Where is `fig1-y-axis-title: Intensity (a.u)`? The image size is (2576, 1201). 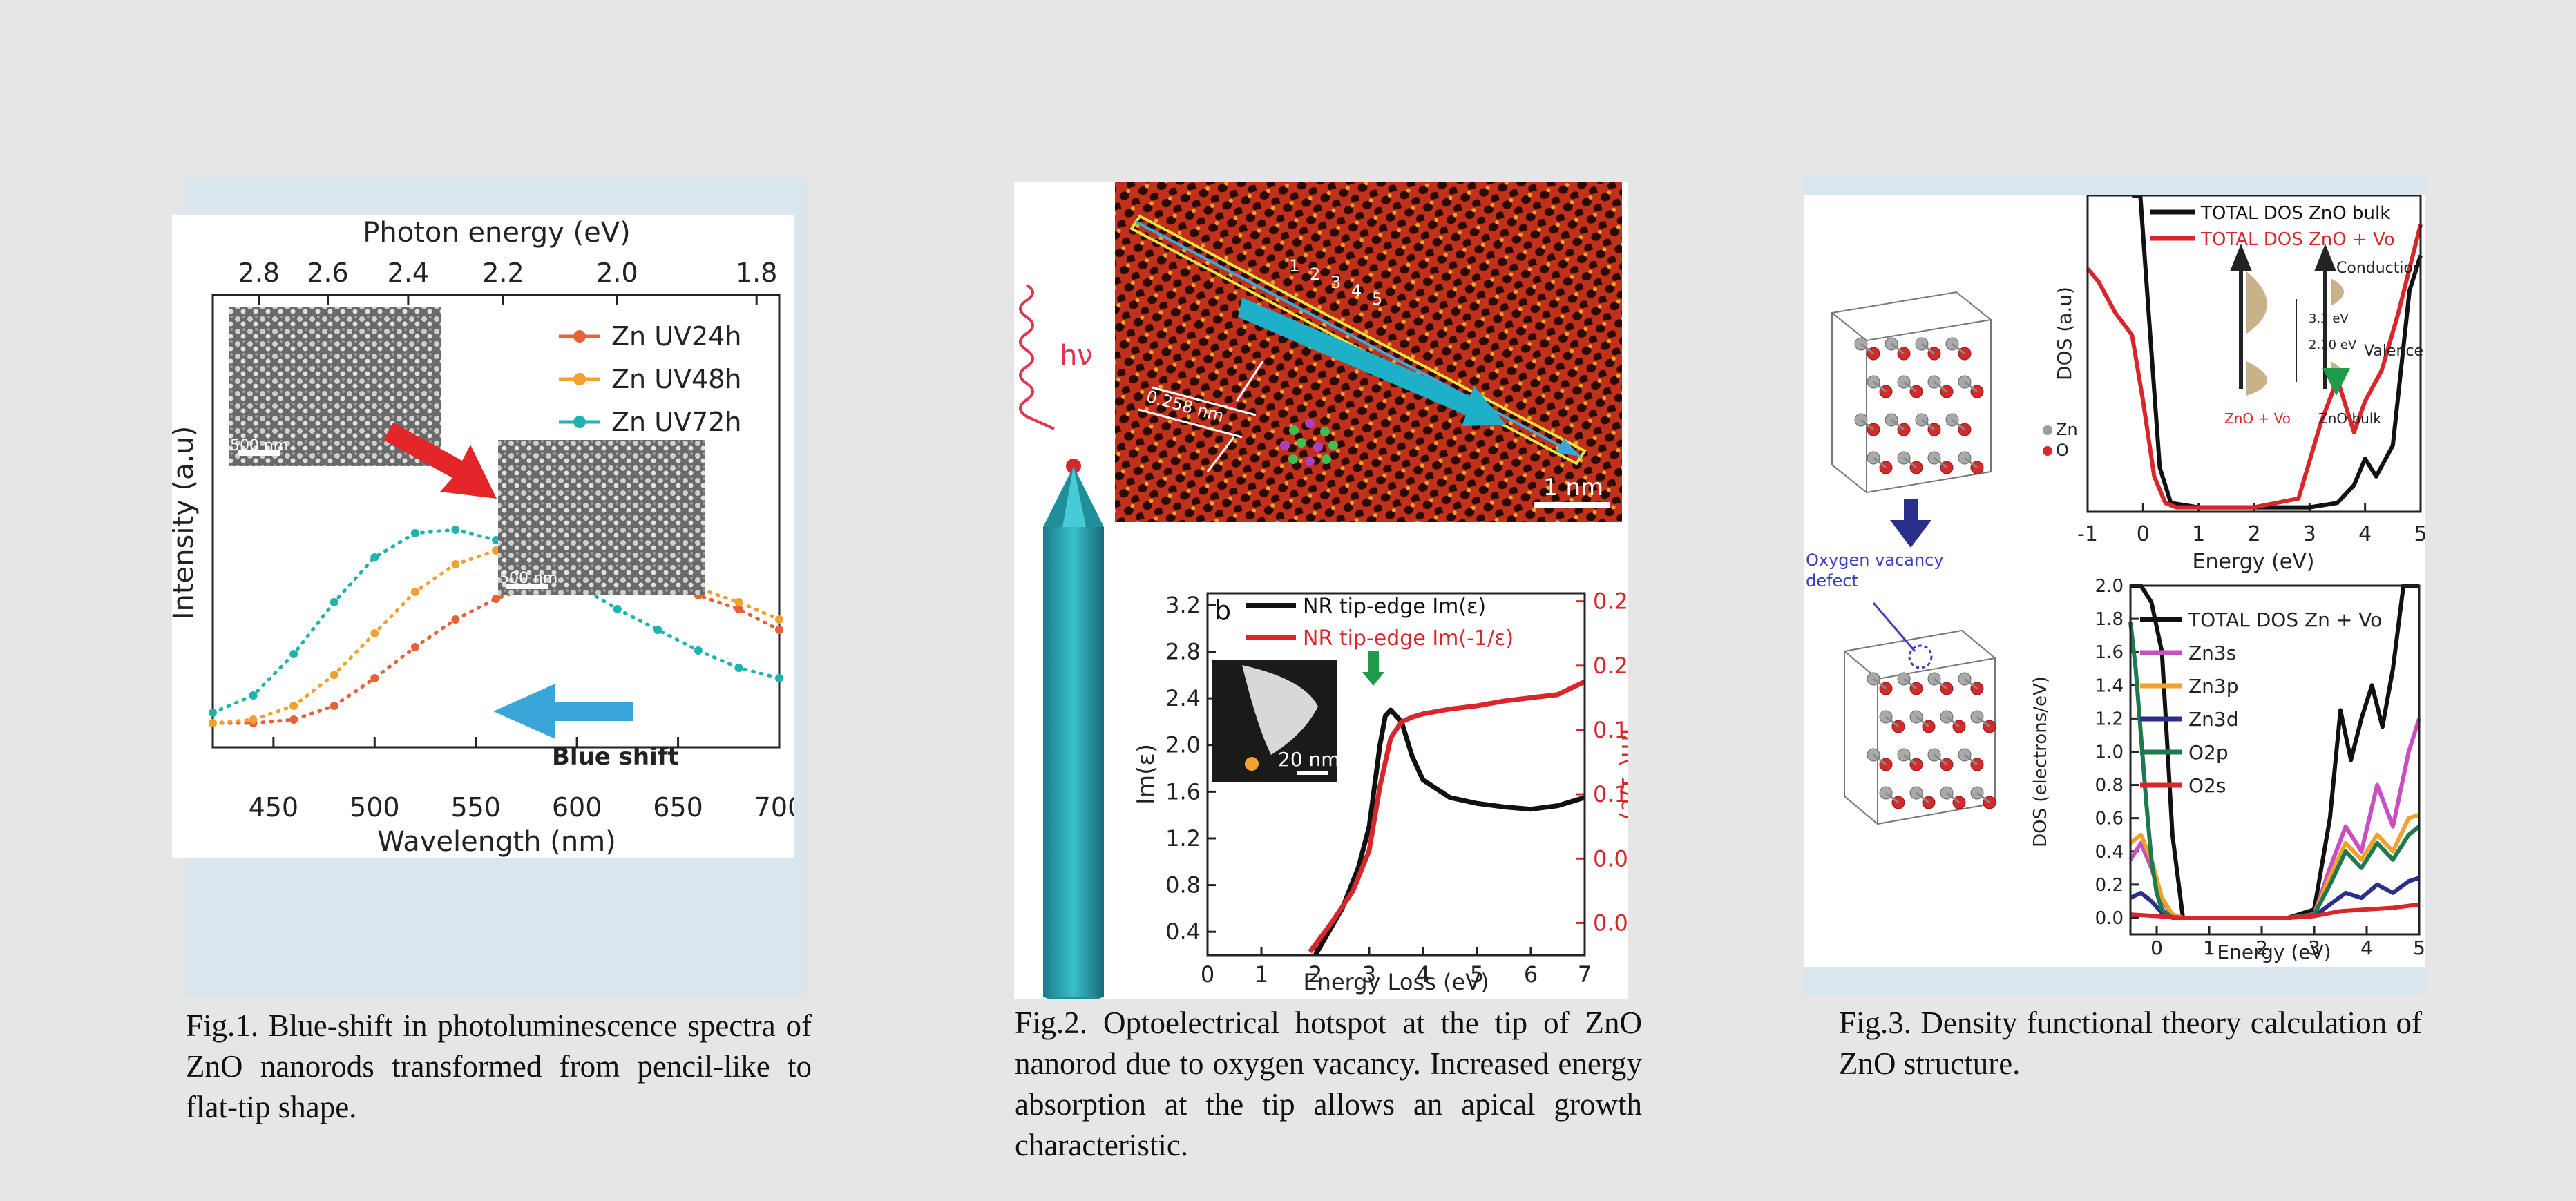
fig1-y-axis-title: Intensity (a.u) is located at coordinates (186, 523).